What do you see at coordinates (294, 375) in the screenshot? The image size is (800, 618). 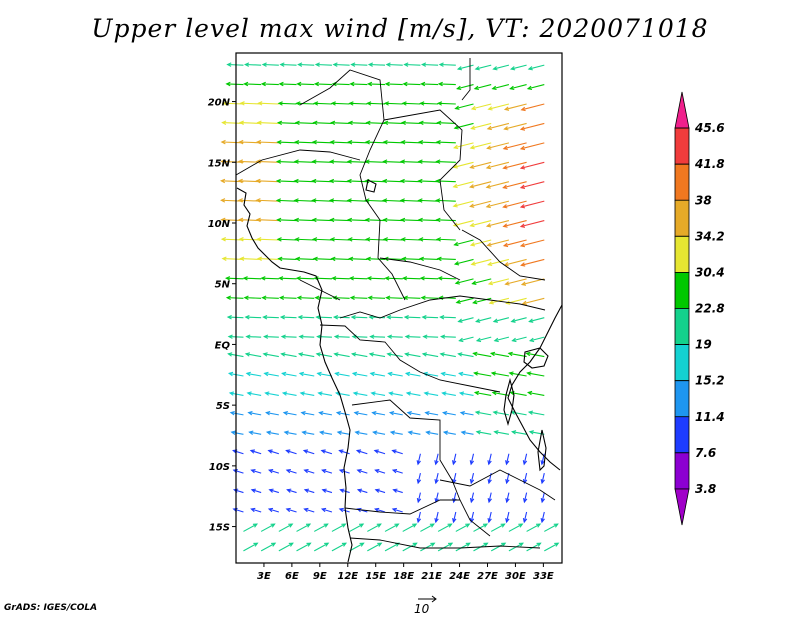 I see `west-coastline` at bounding box center [294, 375].